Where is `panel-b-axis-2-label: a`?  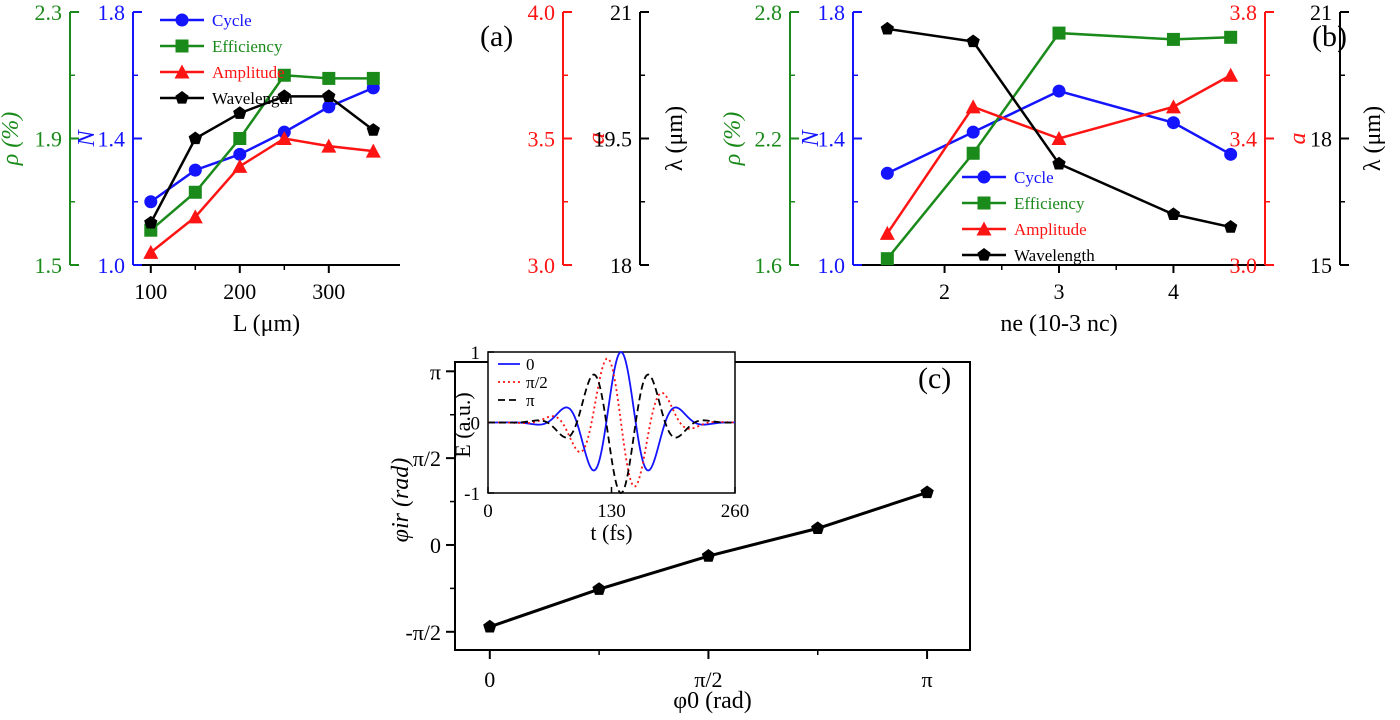 panel-b-axis-2-label: a is located at coordinates (1298, 139).